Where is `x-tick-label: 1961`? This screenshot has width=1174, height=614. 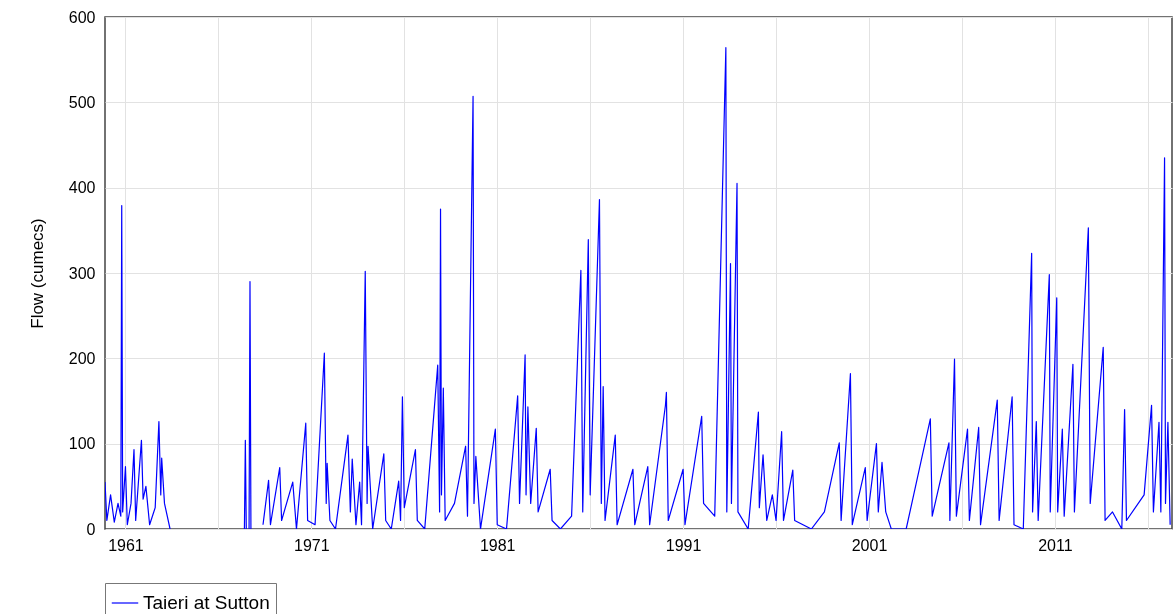
x-tick-label: 1961 is located at coordinates (126, 545).